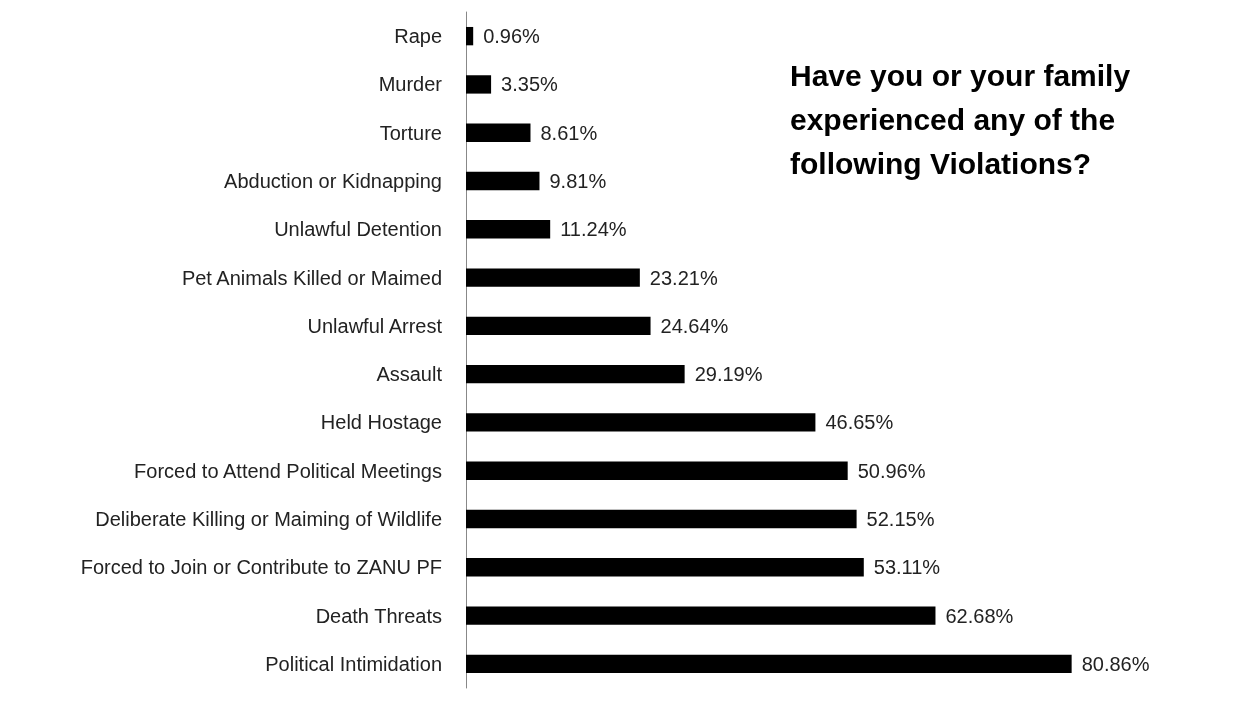 This screenshot has height=702, width=1237. Describe the element at coordinates (979, 615) in the screenshot. I see `data-label: 62.68%` at that location.